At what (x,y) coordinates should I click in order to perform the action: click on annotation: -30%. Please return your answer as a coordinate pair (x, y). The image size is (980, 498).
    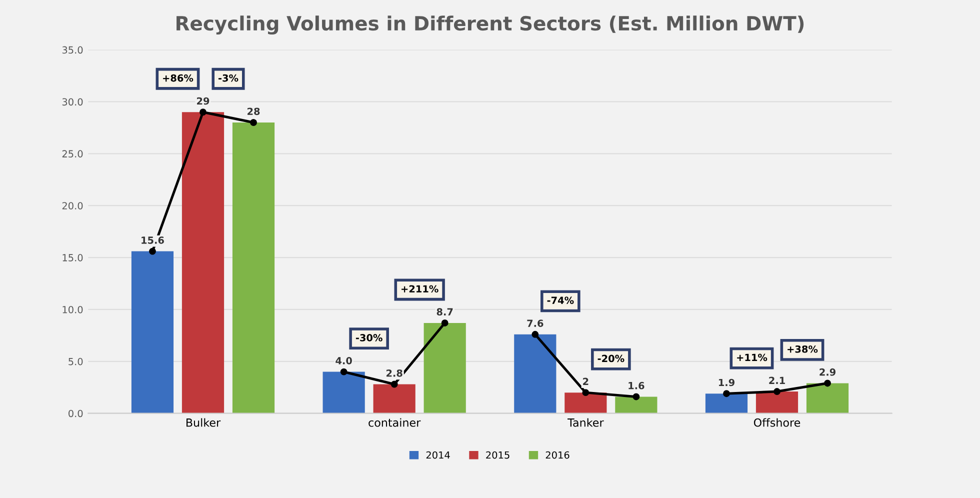
    Looking at the image, I should click on (369, 338).